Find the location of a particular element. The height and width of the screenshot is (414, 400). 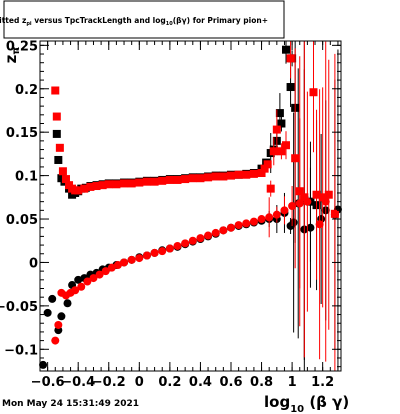

timestamp: Mon May 24 15:31:49 2021 is located at coordinates (71, 404).